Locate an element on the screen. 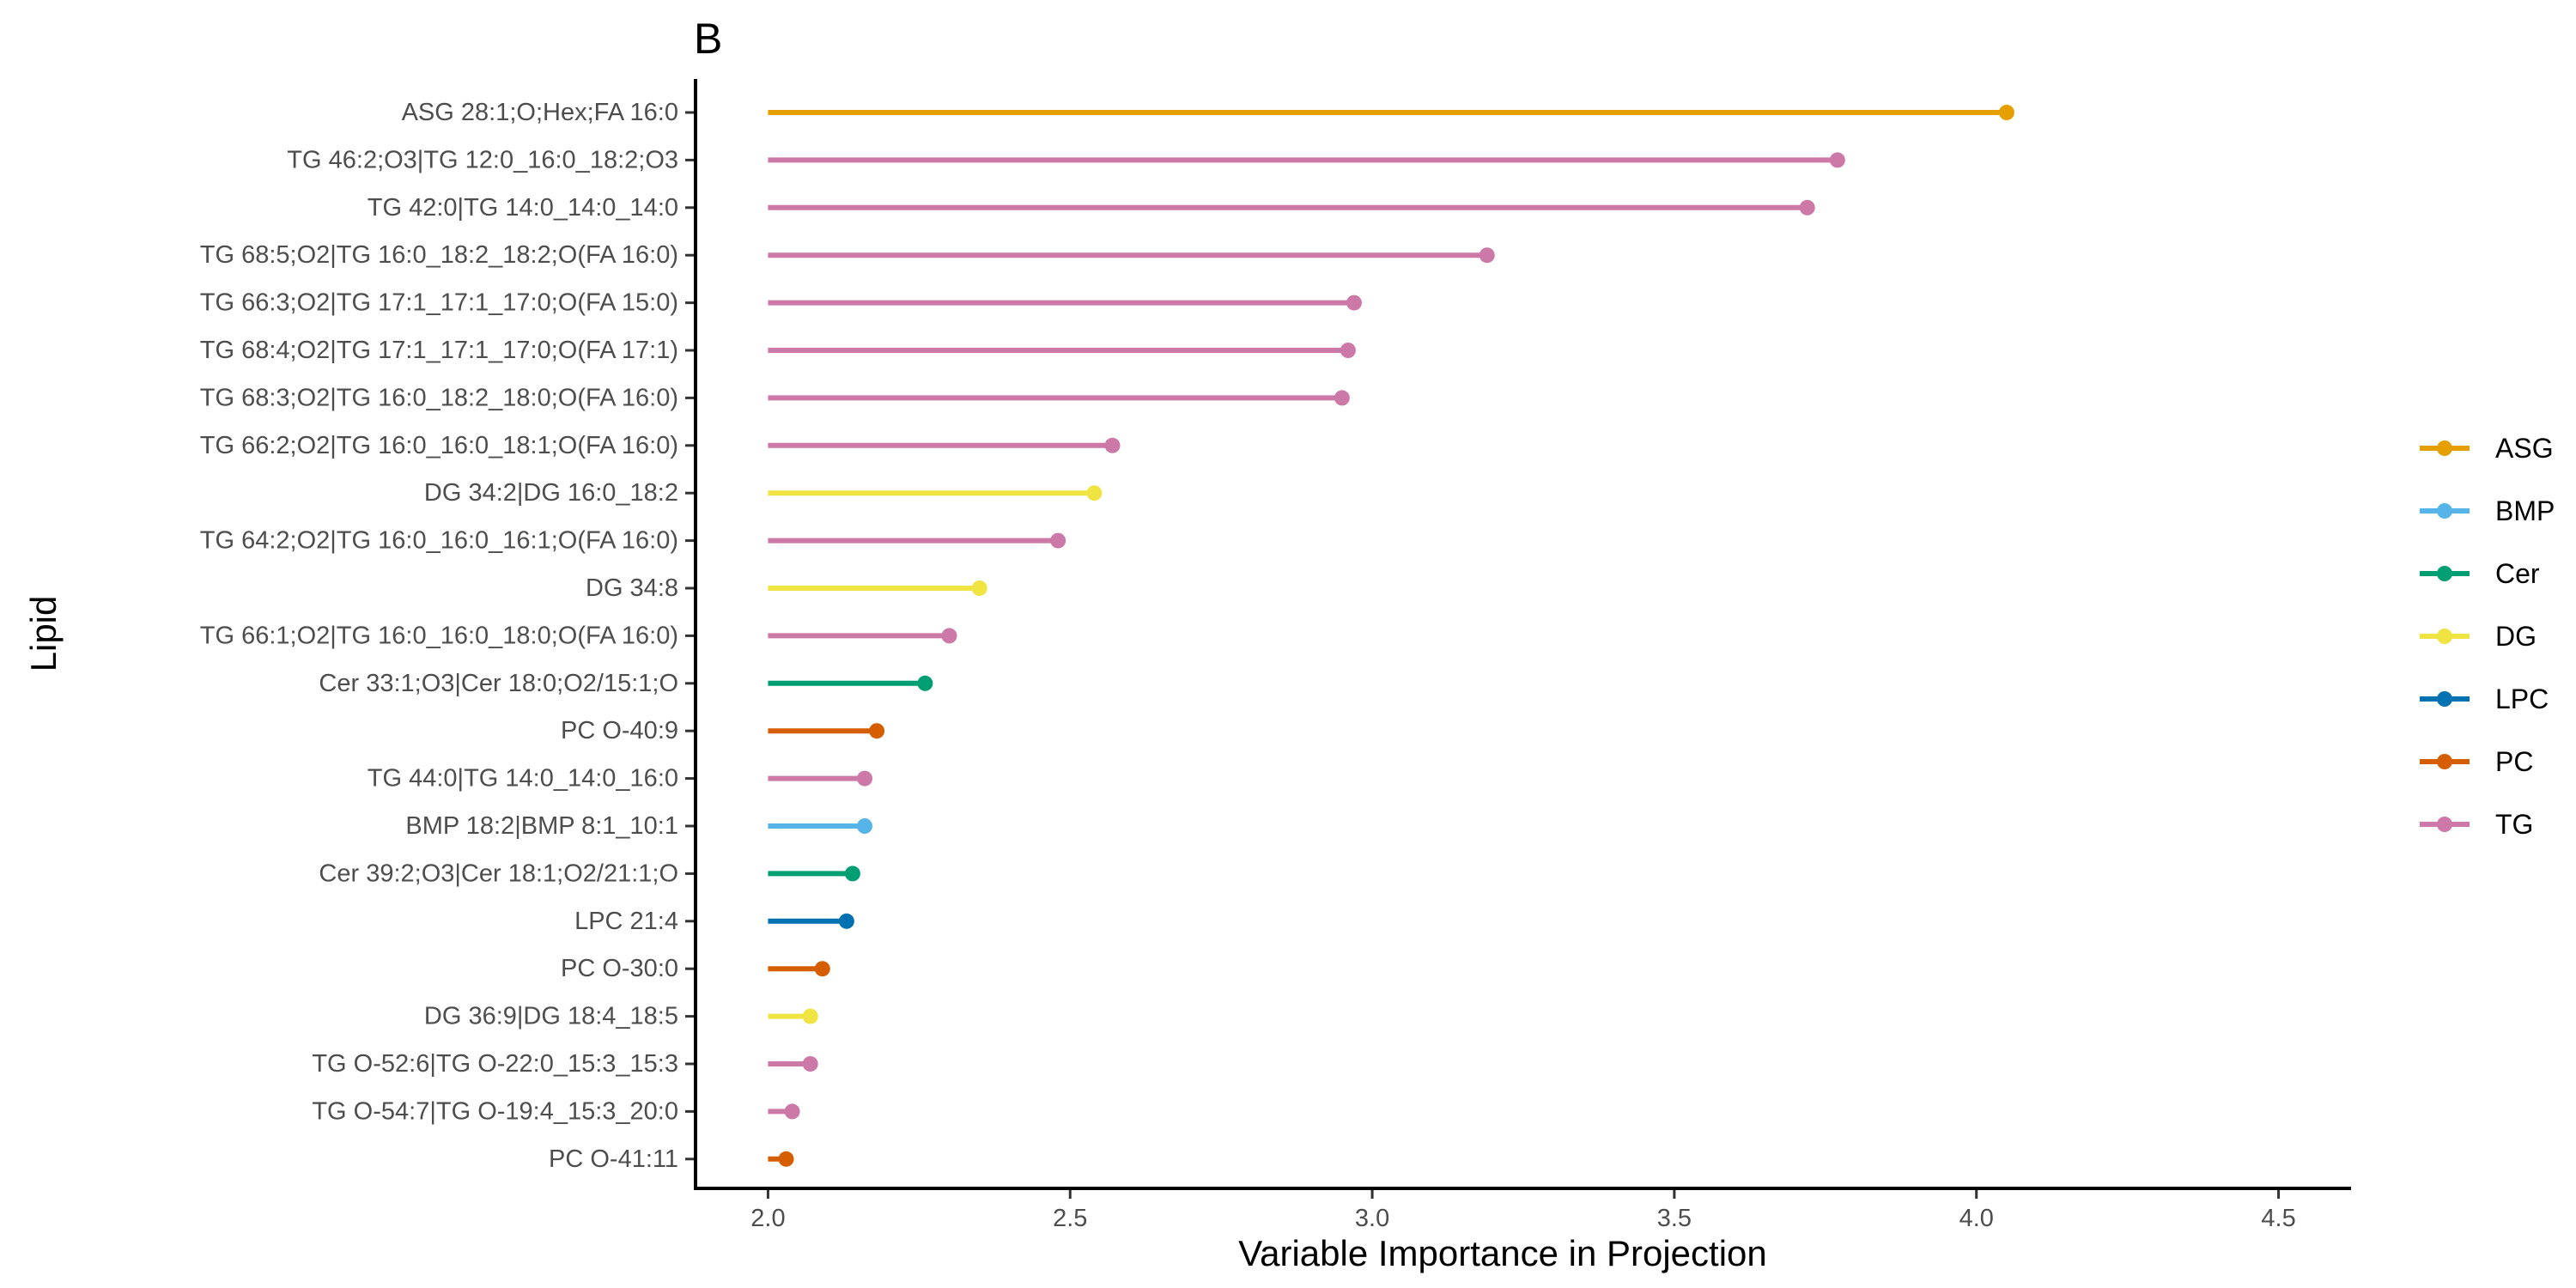 This screenshot has width=2576, height=1288. x-tick-label: 2.0 is located at coordinates (768, 1218).